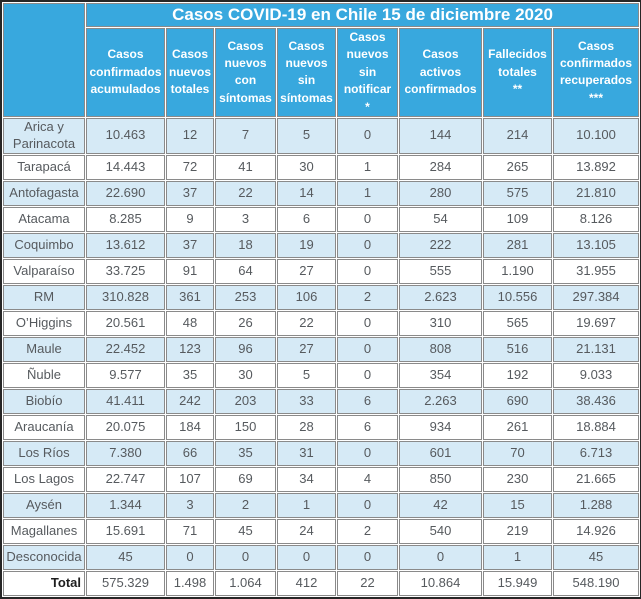  I want to click on value-cell: 21.131, so click(596, 349).